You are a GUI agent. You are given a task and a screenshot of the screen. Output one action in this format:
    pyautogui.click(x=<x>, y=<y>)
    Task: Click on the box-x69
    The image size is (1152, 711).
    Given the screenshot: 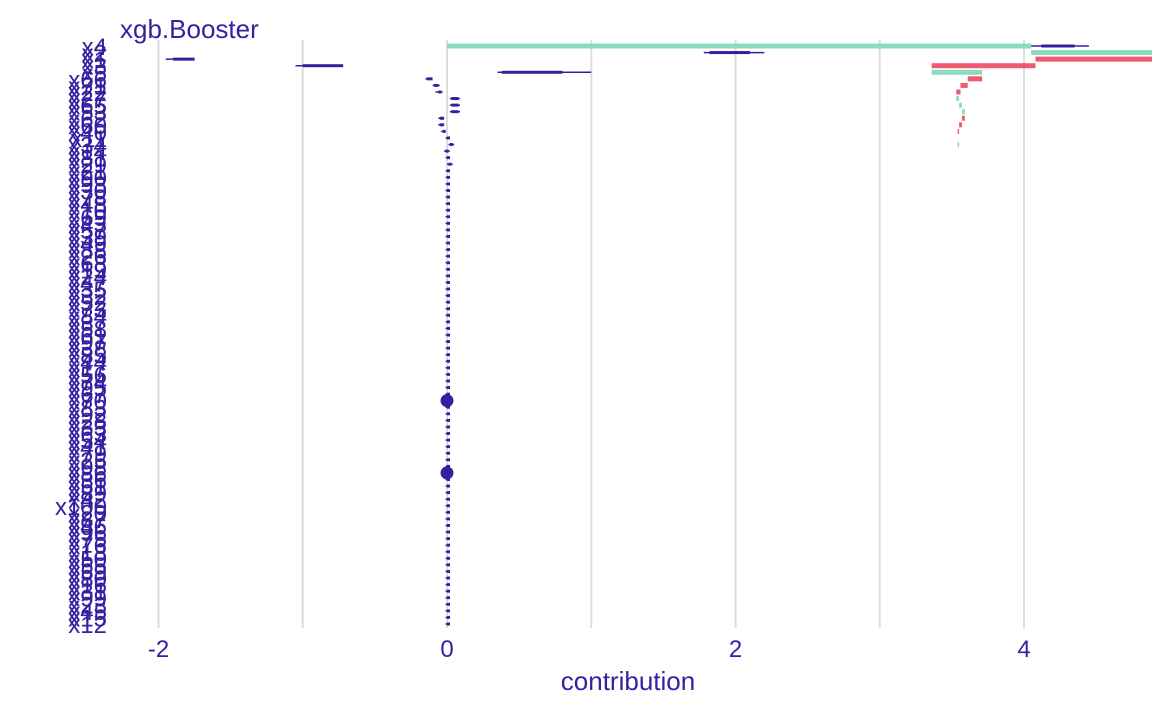 What is the action you would take?
    pyautogui.click(x=448, y=217)
    